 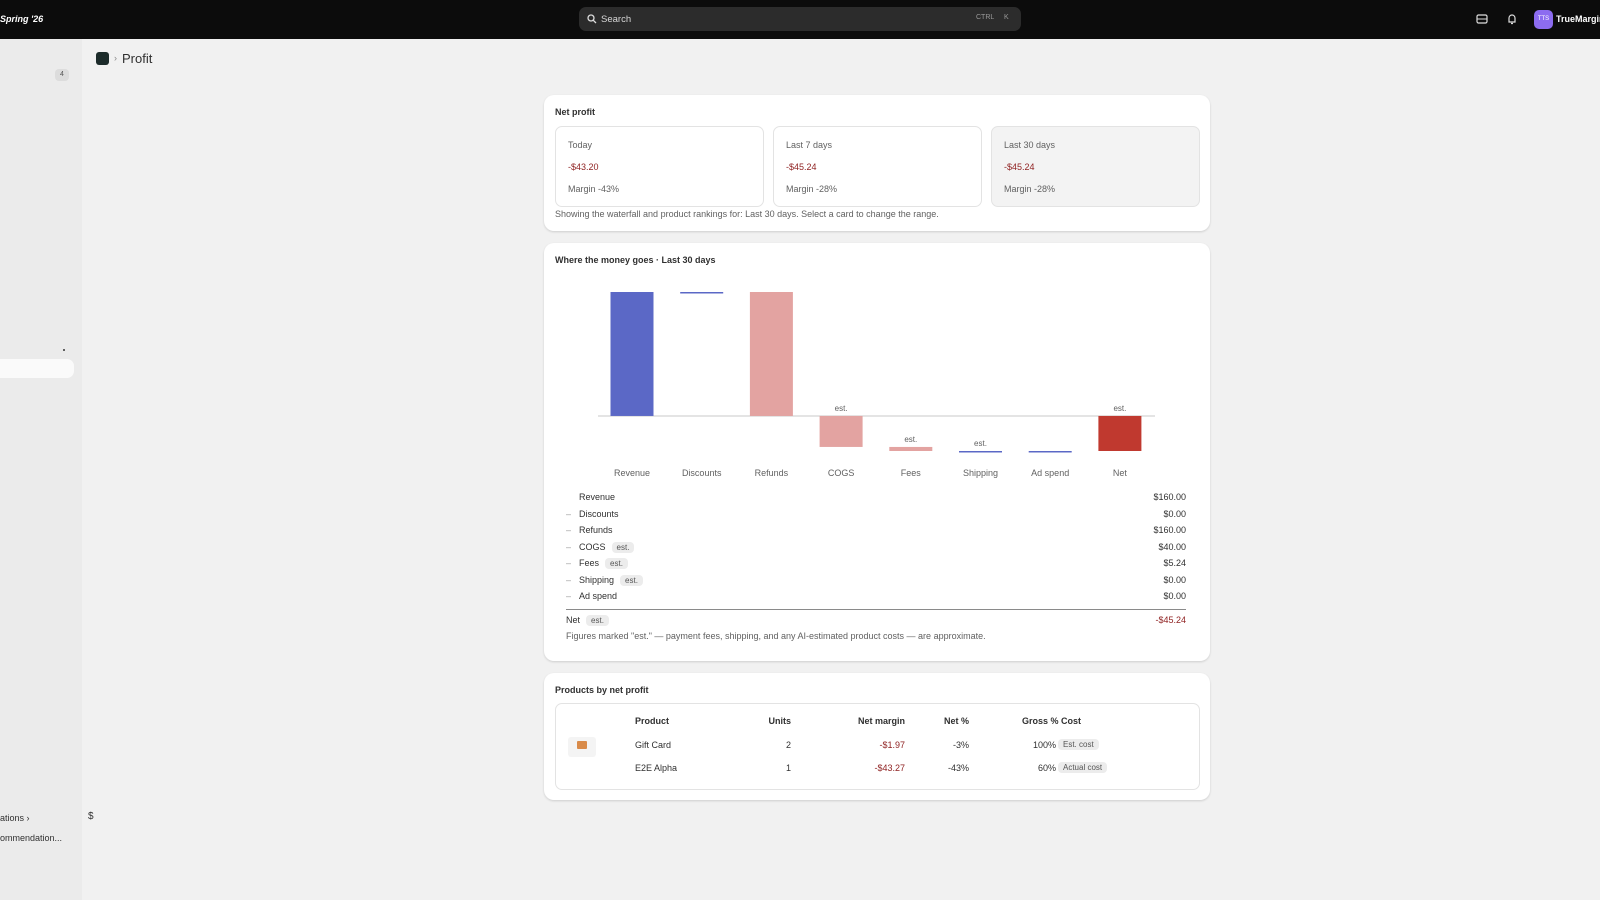 I want to click on card-title: Net profit, so click(x=575, y=112).